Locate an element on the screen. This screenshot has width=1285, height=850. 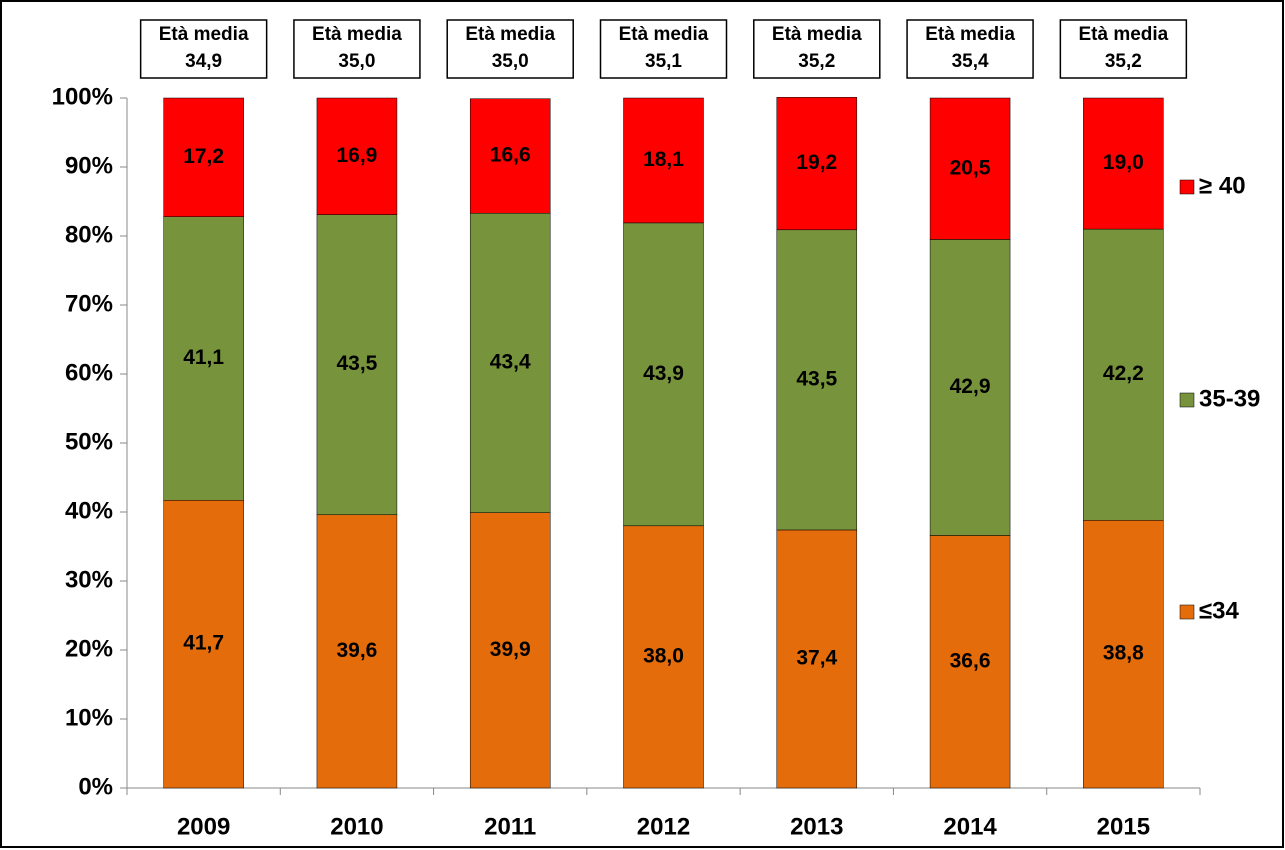
data-label: 42,2 is located at coordinates (1123, 373).